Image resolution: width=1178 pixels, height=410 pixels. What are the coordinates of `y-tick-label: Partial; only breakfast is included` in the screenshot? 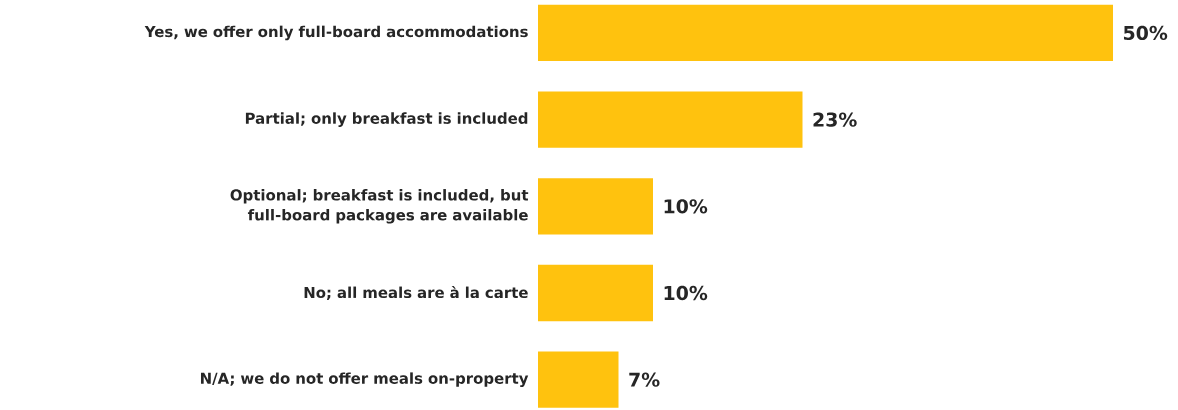 It's located at (386, 119).